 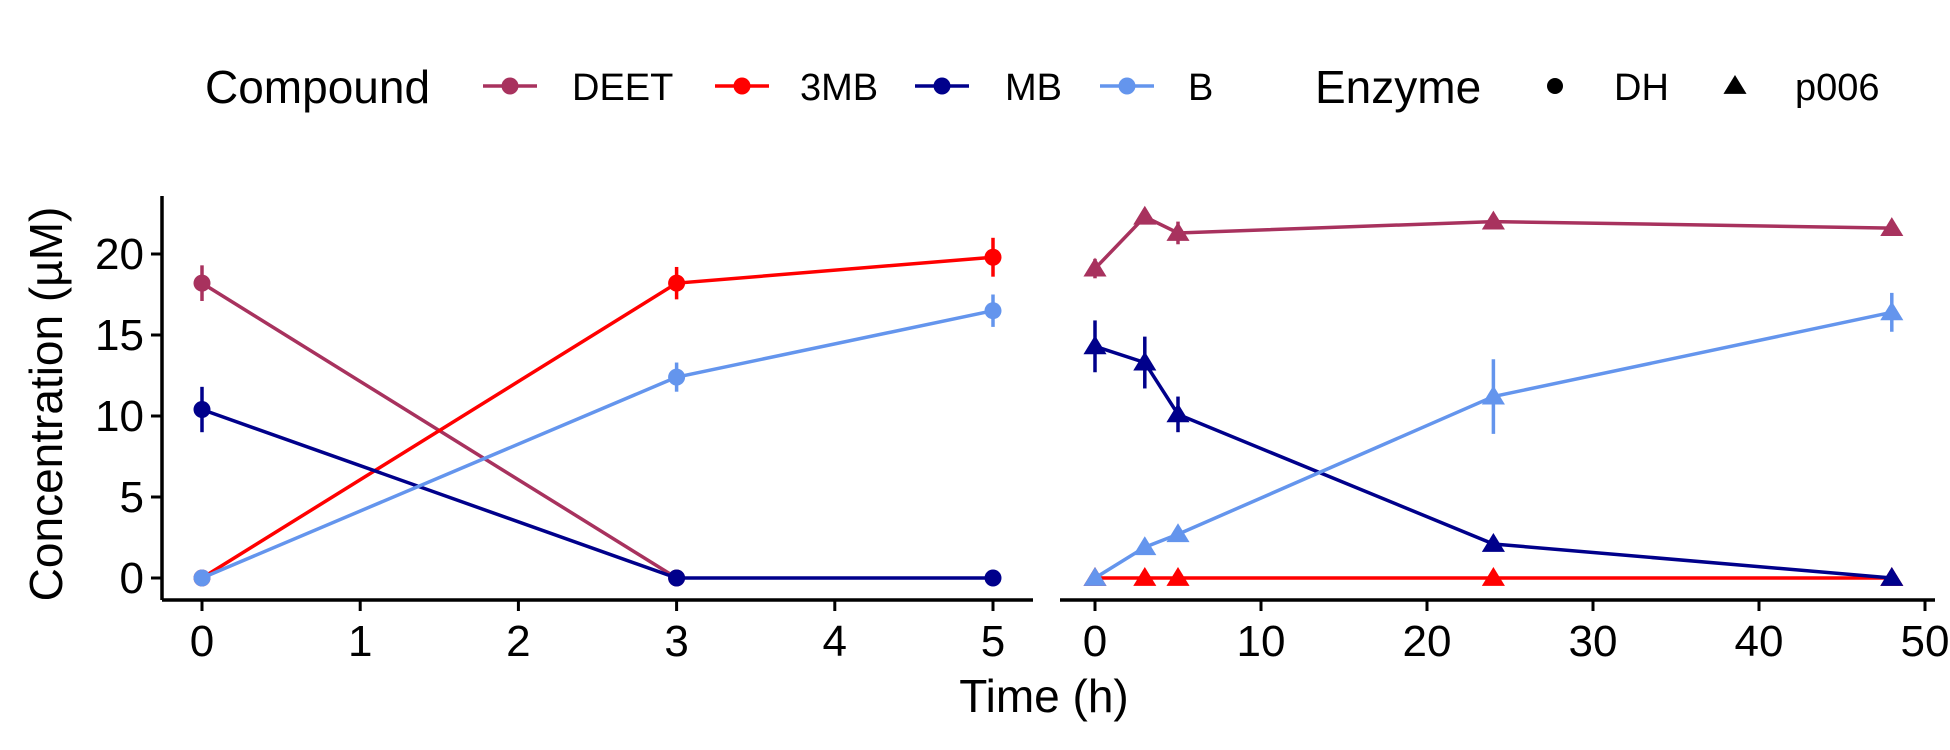 What do you see at coordinates (1925, 641) in the screenshot?
I see `x-tick-label: 50` at bounding box center [1925, 641].